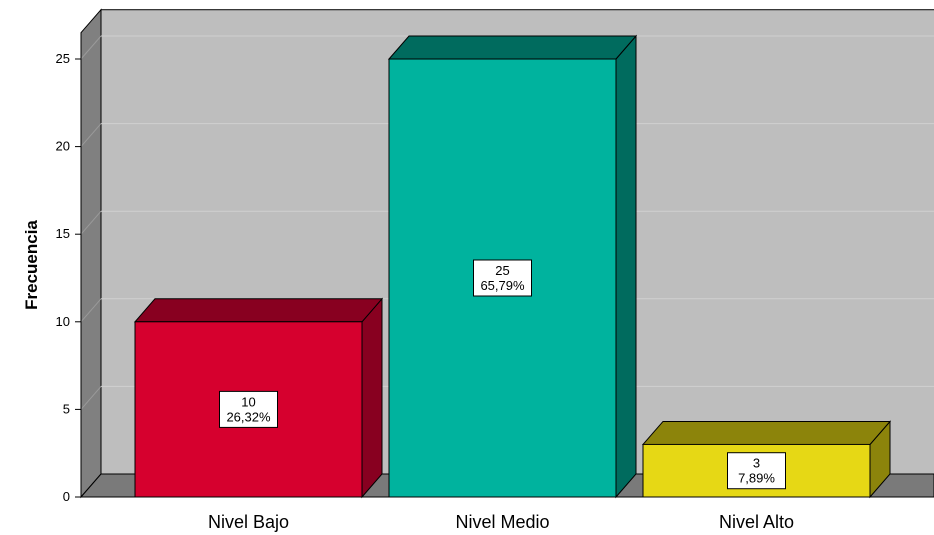 The width and height of the screenshot is (934, 535). Describe the element at coordinates (91, 253) in the screenshot. I see `side-wall` at that location.